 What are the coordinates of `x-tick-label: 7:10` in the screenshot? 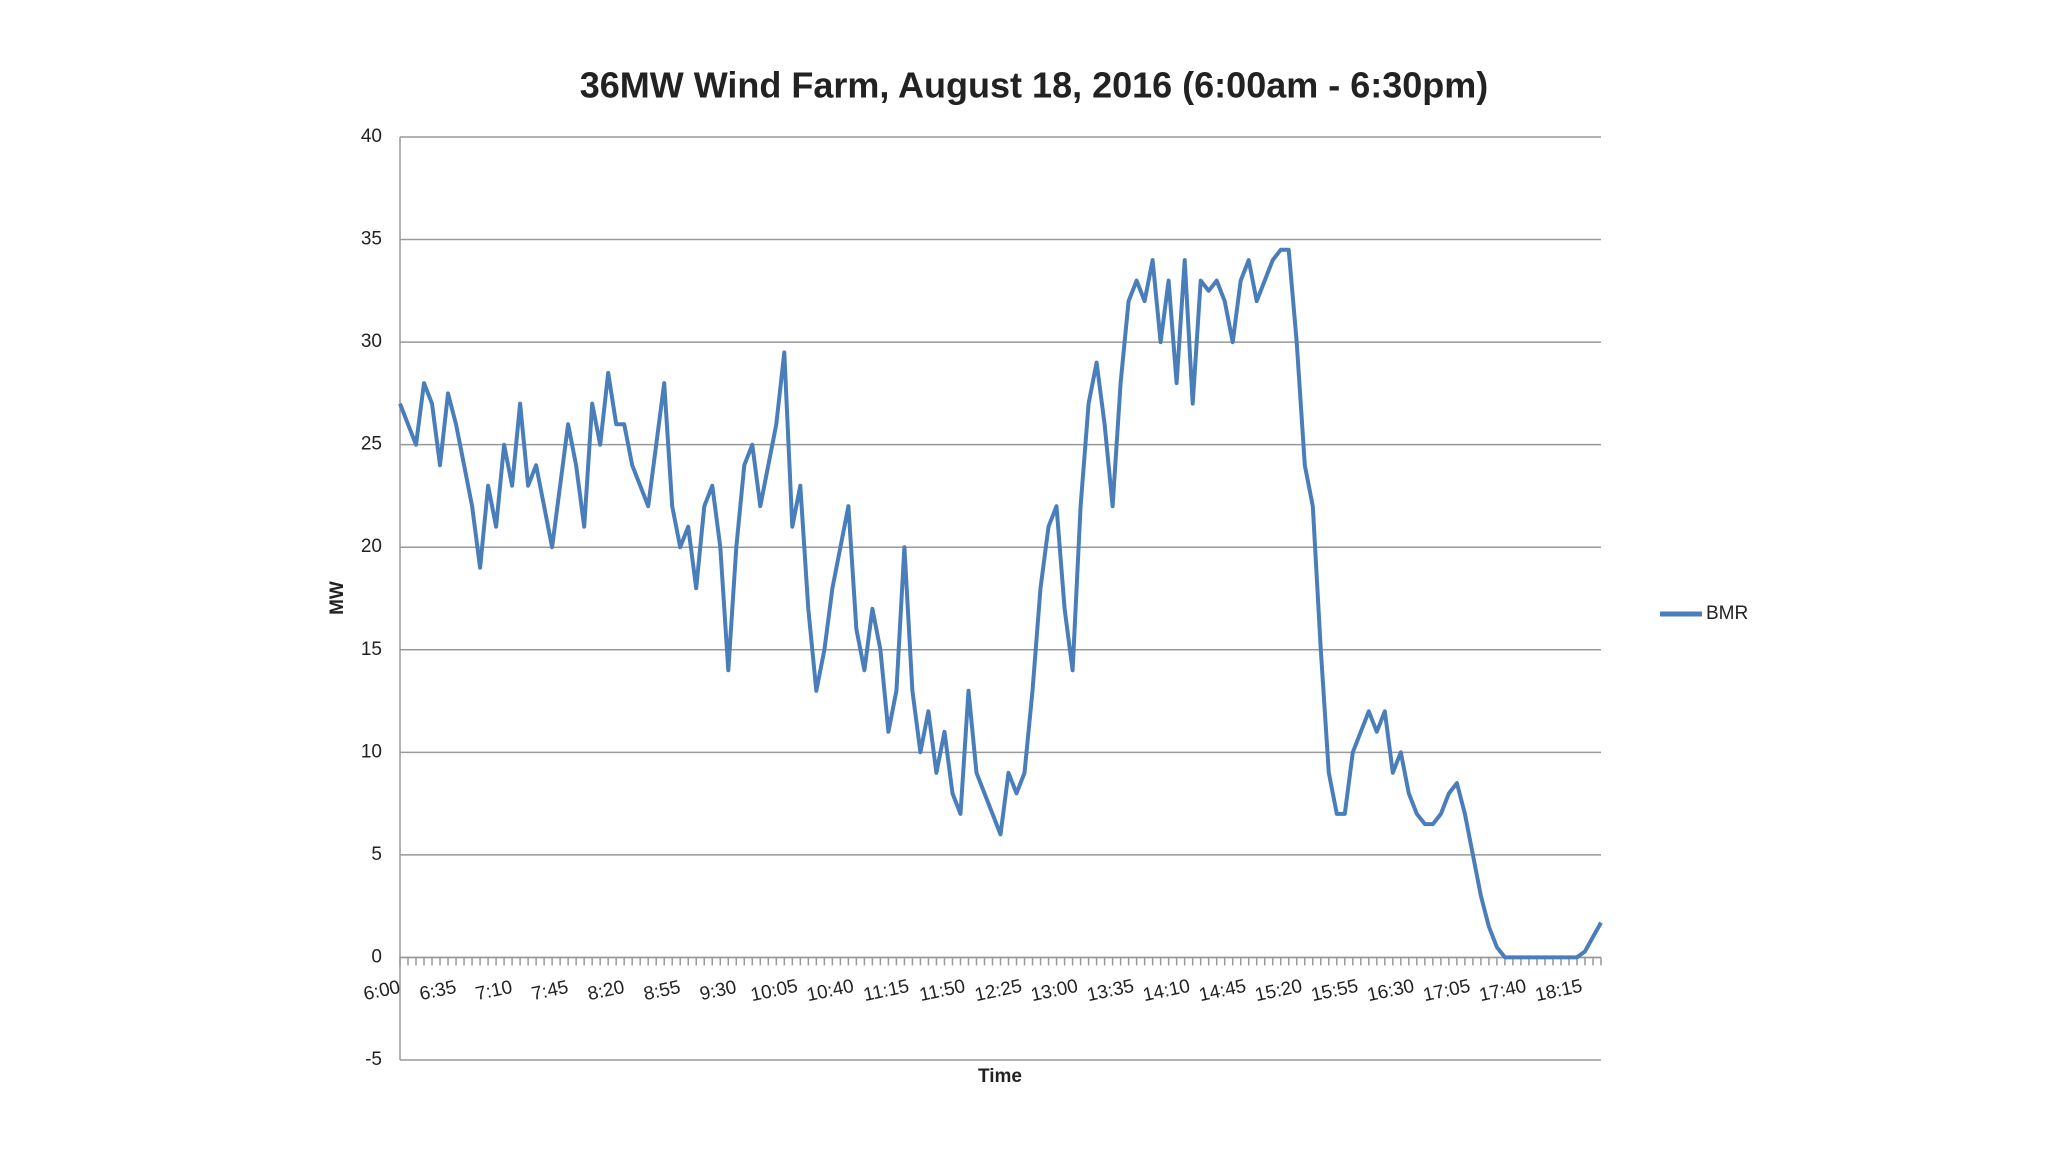 It's located at (494, 991).